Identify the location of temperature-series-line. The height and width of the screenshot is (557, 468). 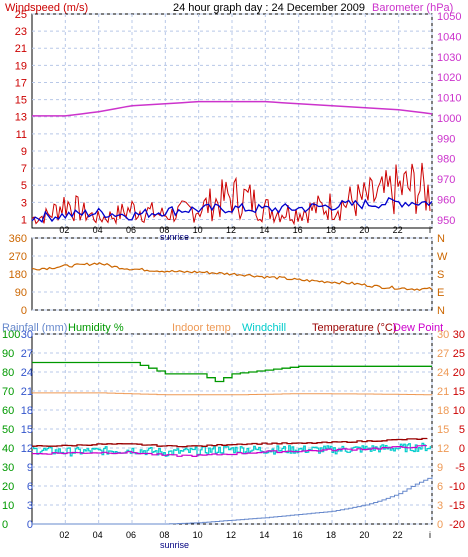
(230, 442).